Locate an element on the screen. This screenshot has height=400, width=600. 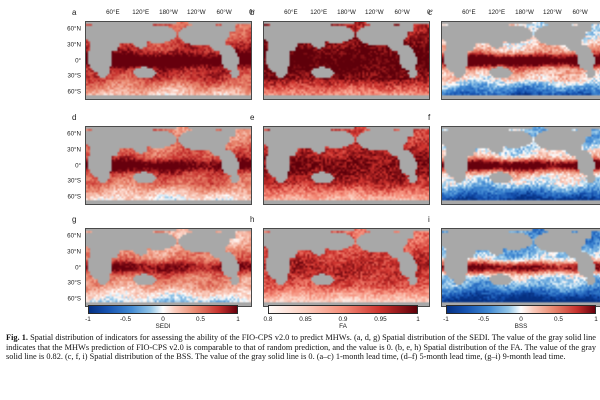
heatmap-canvas-b is located at coordinates (346, 60).